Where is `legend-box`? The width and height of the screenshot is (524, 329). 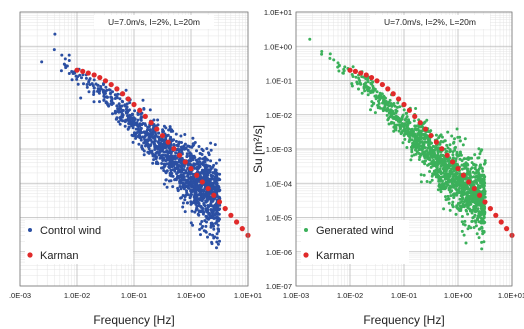 legend-box is located at coordinates (79, 242).